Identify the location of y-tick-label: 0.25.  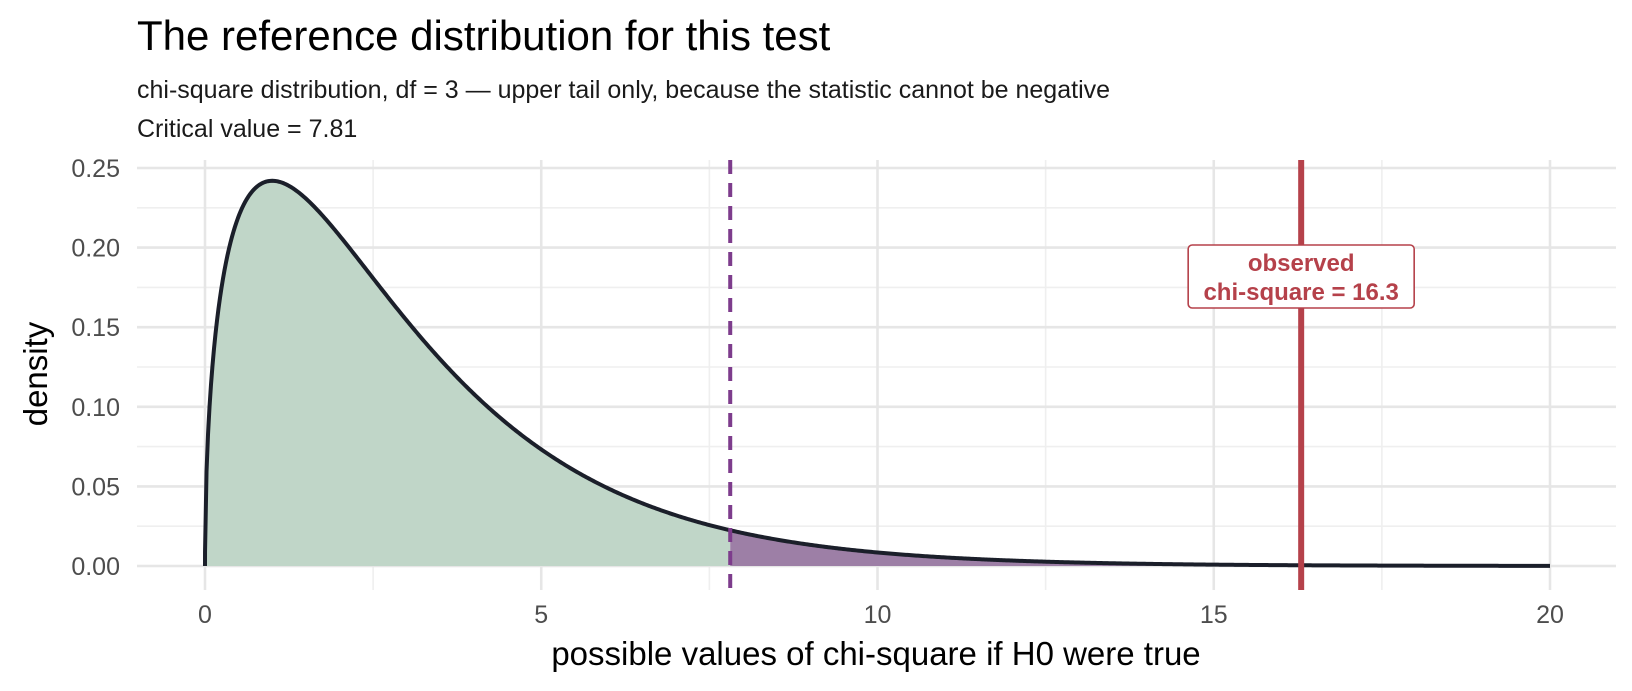
(95, 169).